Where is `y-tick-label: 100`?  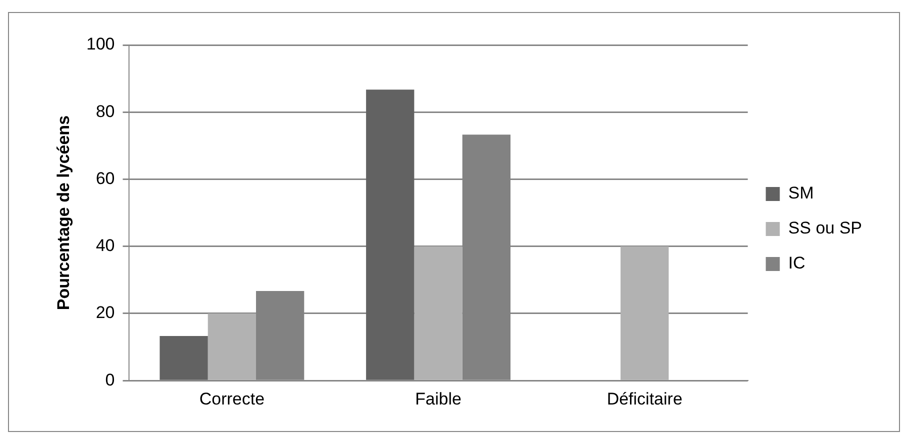
y-tick-label: 100 is located at coordinates (100, 44).